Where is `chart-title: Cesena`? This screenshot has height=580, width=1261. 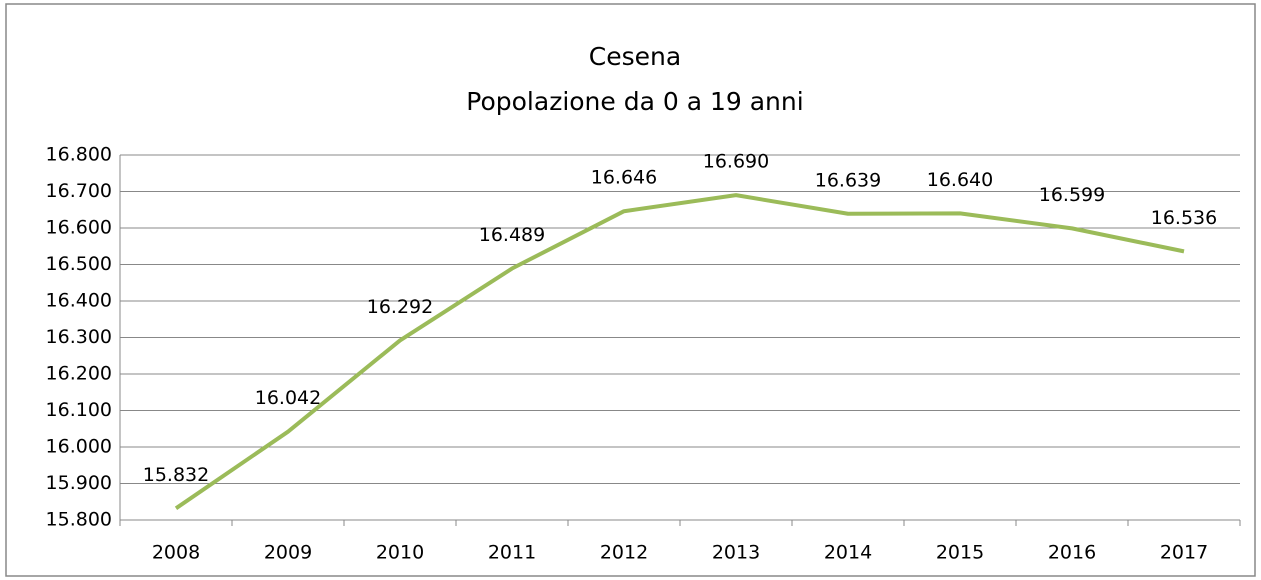 chart-title: Cesena is located at coordinates (635, 56).